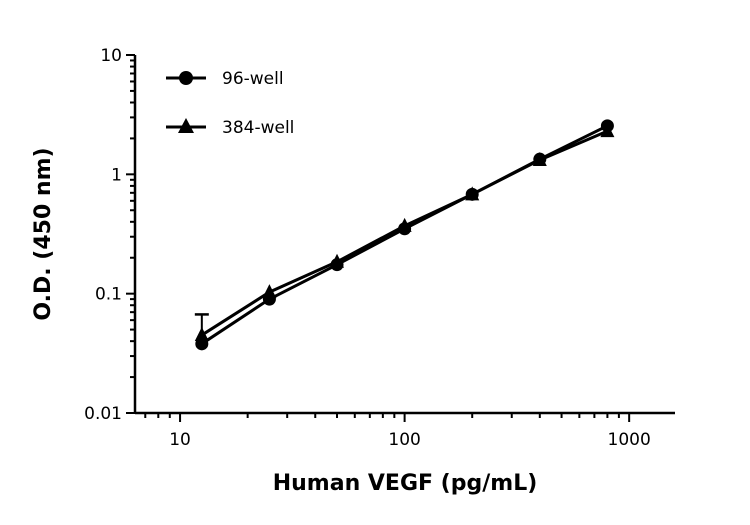 This screenshot has width=750, height=525. Describe the element at coordinates (103, 414) in the screenshot. I see `y-tick-label: 0.01` at that location.